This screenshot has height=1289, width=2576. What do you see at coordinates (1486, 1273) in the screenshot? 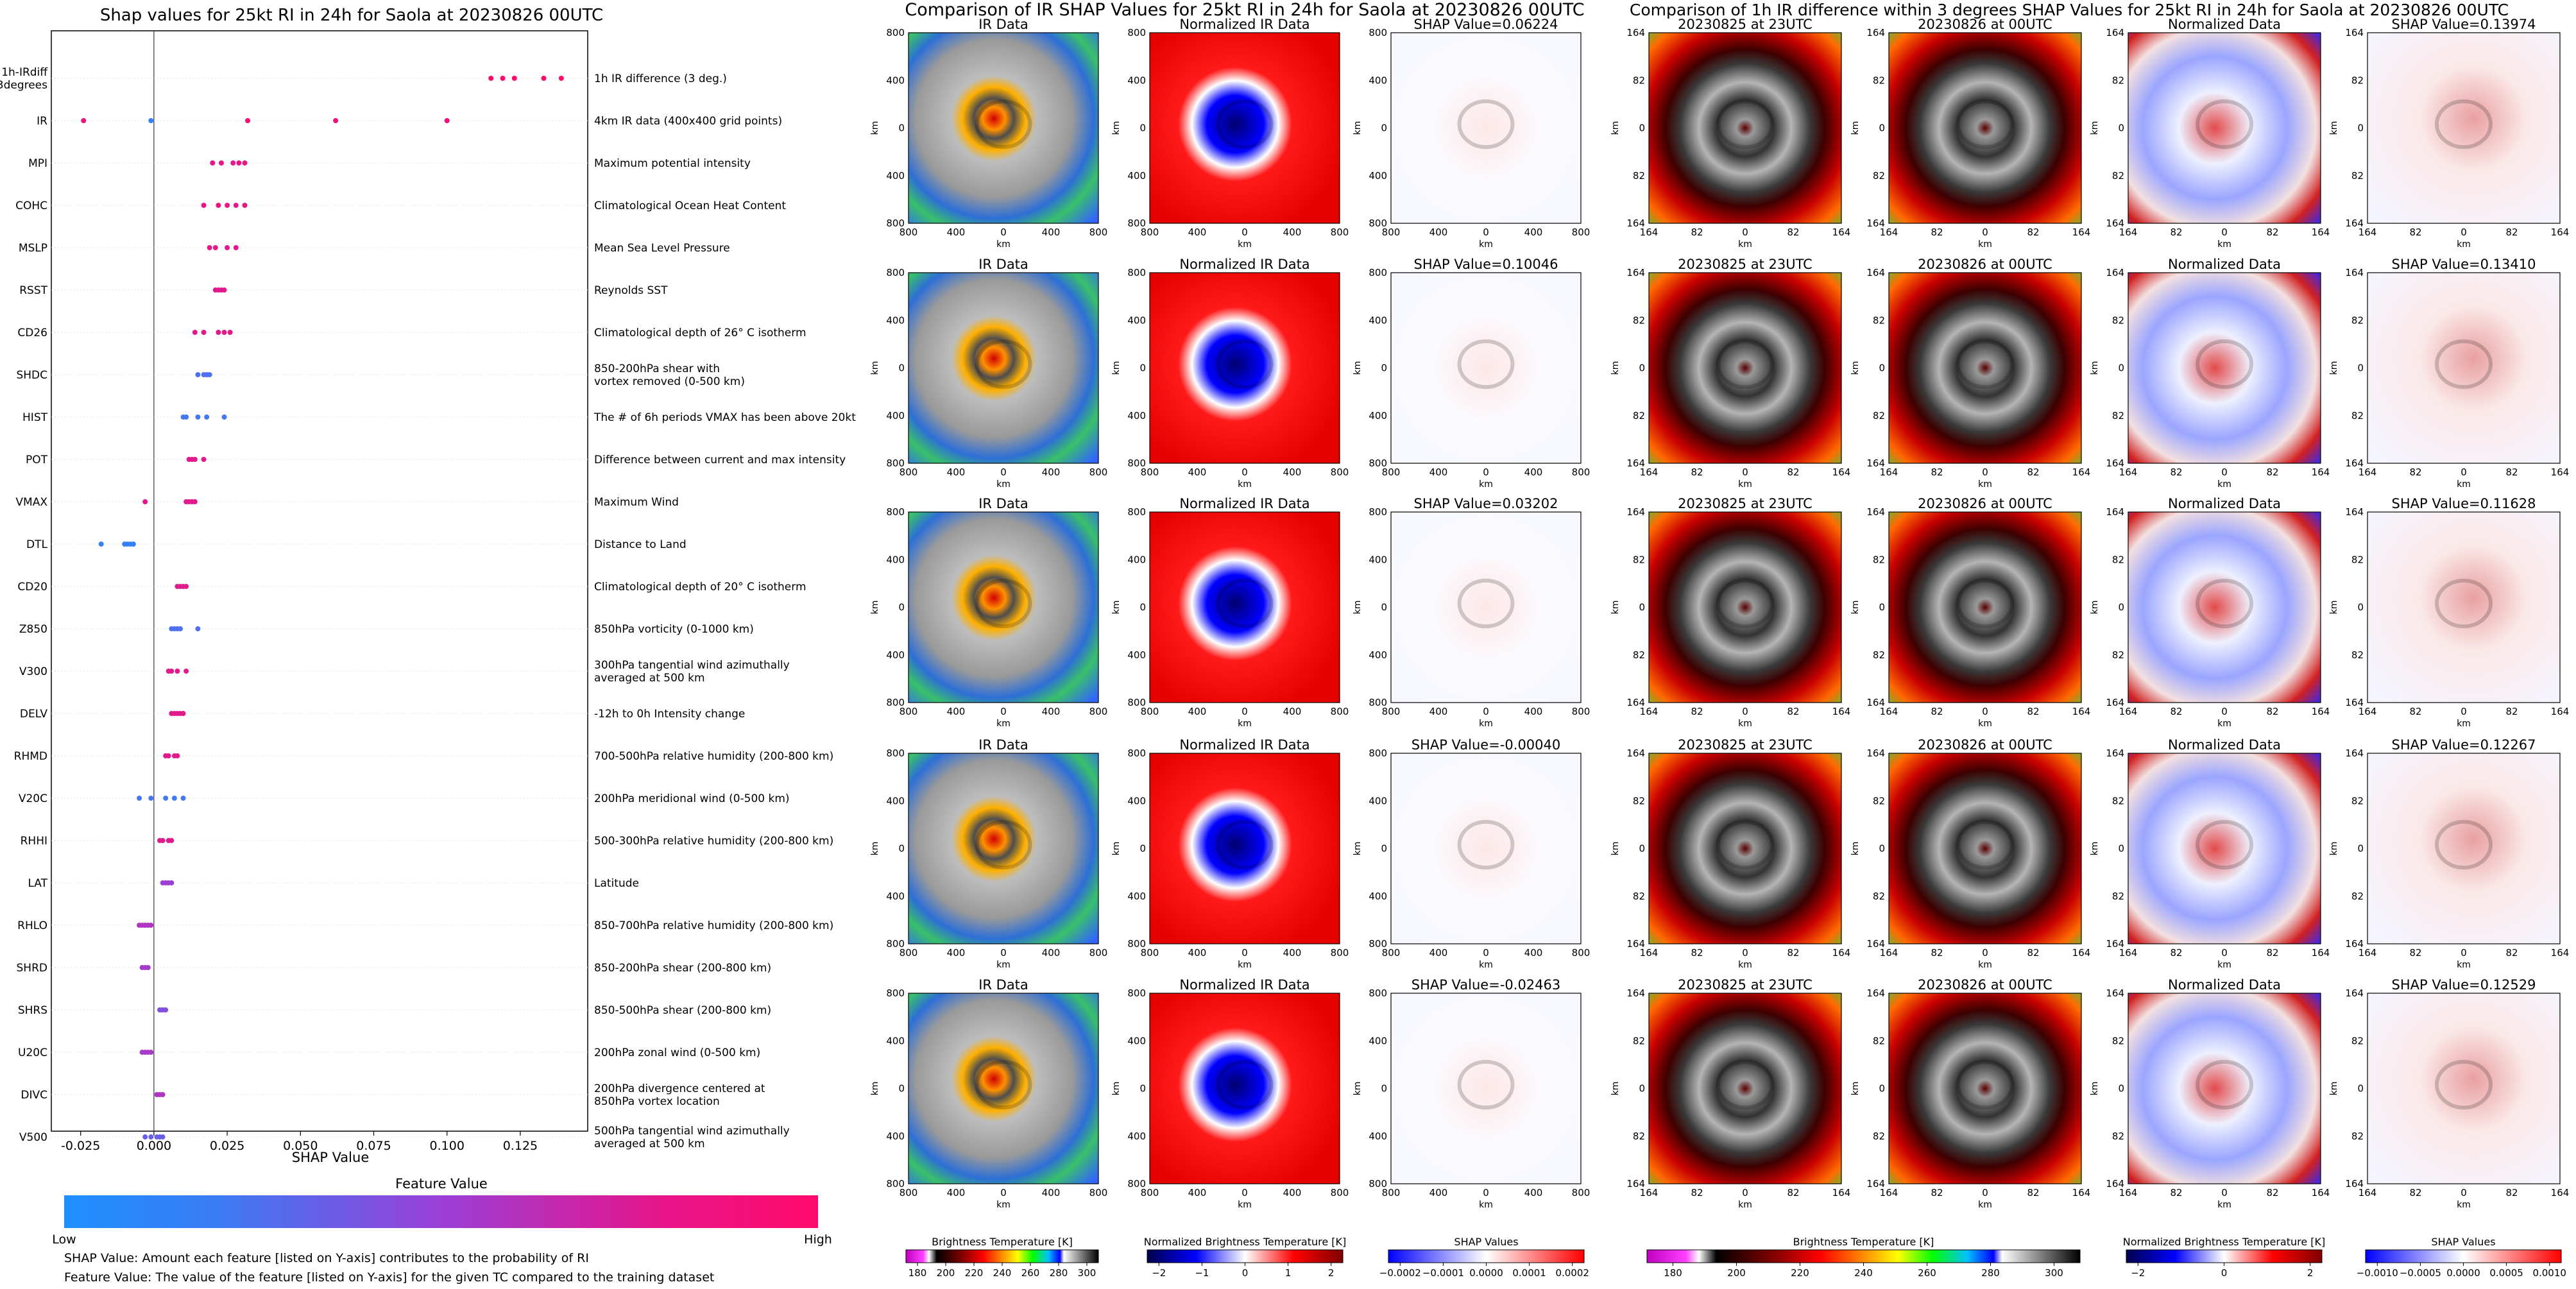
I see `colorbar-tick-label: 0.0000` at bounding box center [1486, 1273].